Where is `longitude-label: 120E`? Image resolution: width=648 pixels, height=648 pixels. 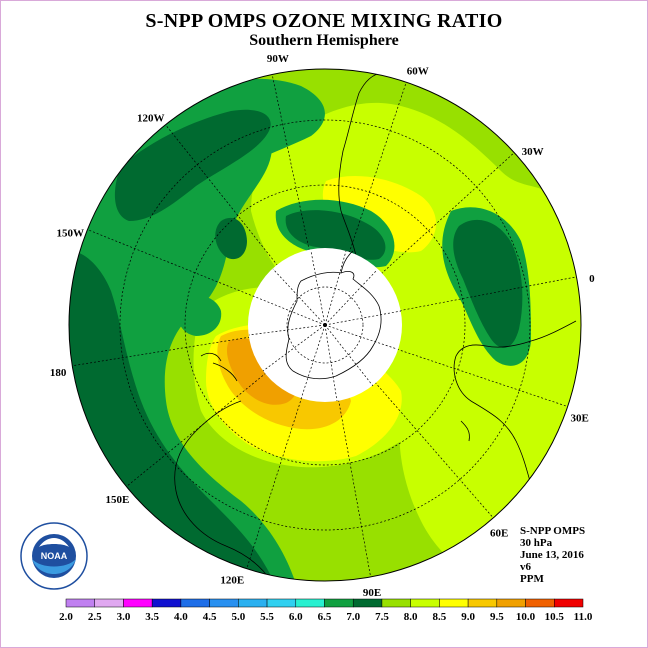
longitude-label: 120E is located at coordinates (232, 581).